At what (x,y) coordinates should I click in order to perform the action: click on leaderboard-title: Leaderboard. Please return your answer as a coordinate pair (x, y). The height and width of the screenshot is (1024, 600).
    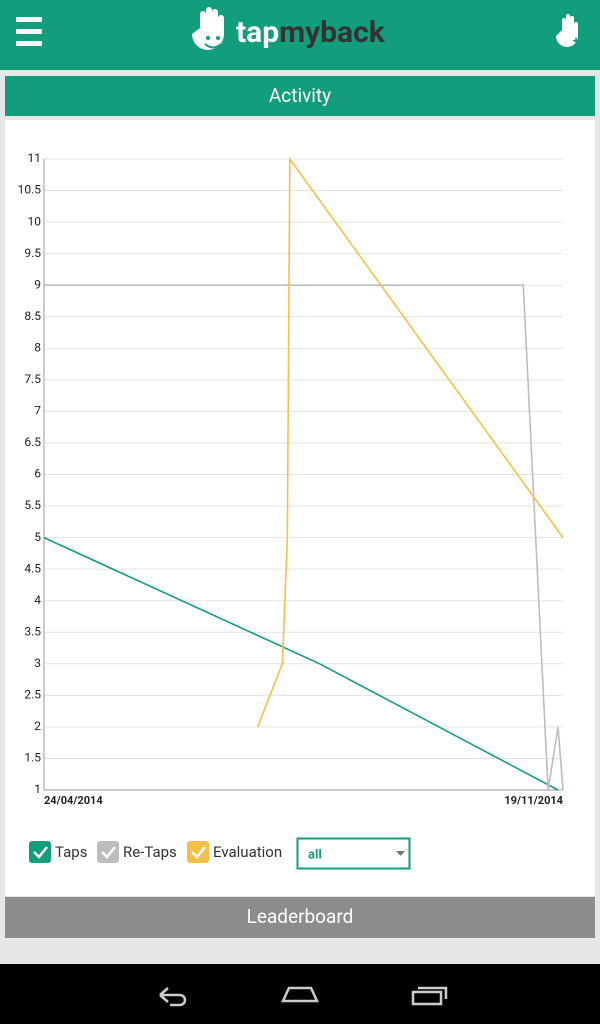
    Looking at the image, I should click on (300, 916).